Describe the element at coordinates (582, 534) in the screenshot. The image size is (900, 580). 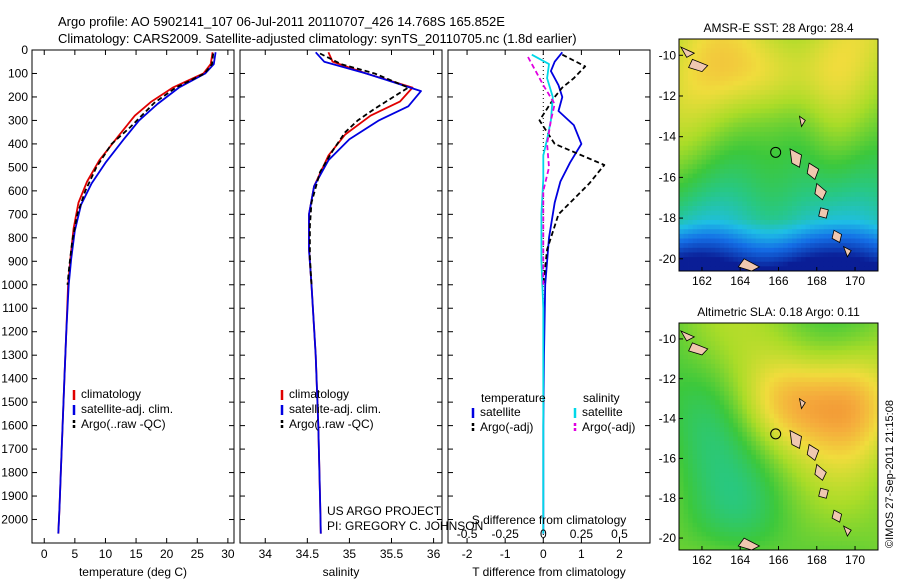
I see `s-tick-label: 0.25` at that location.